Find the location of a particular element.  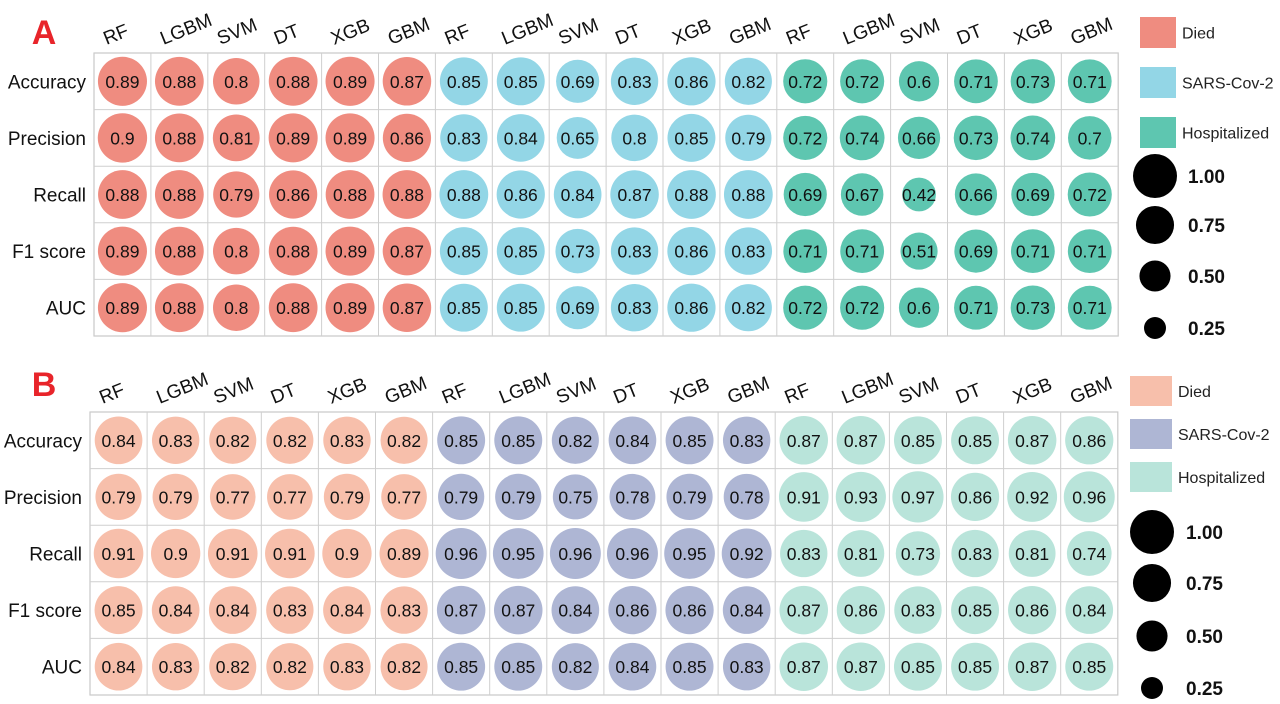

bubble-value-label: 0.86 is located at coordinates (691, 252).